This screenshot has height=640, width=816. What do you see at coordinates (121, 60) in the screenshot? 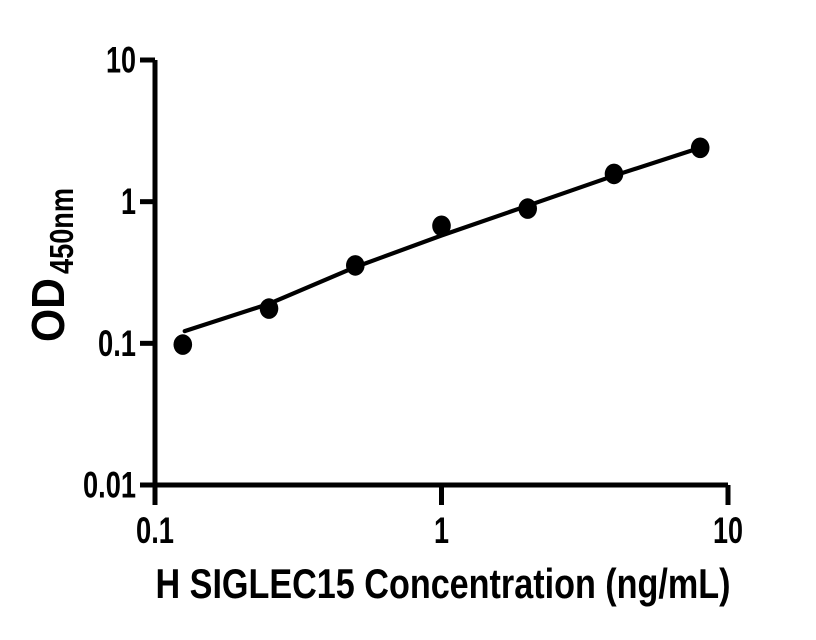
I see `y-axis-tick-label: 10` at bounding box center [121, 60].